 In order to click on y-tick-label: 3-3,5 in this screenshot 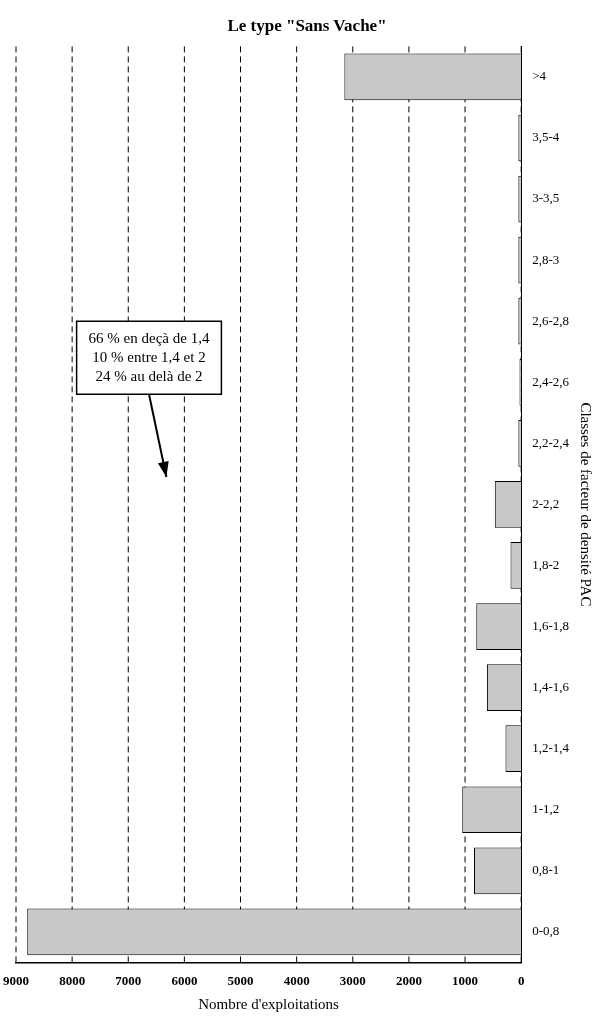, I will do `click(546, 198)`.